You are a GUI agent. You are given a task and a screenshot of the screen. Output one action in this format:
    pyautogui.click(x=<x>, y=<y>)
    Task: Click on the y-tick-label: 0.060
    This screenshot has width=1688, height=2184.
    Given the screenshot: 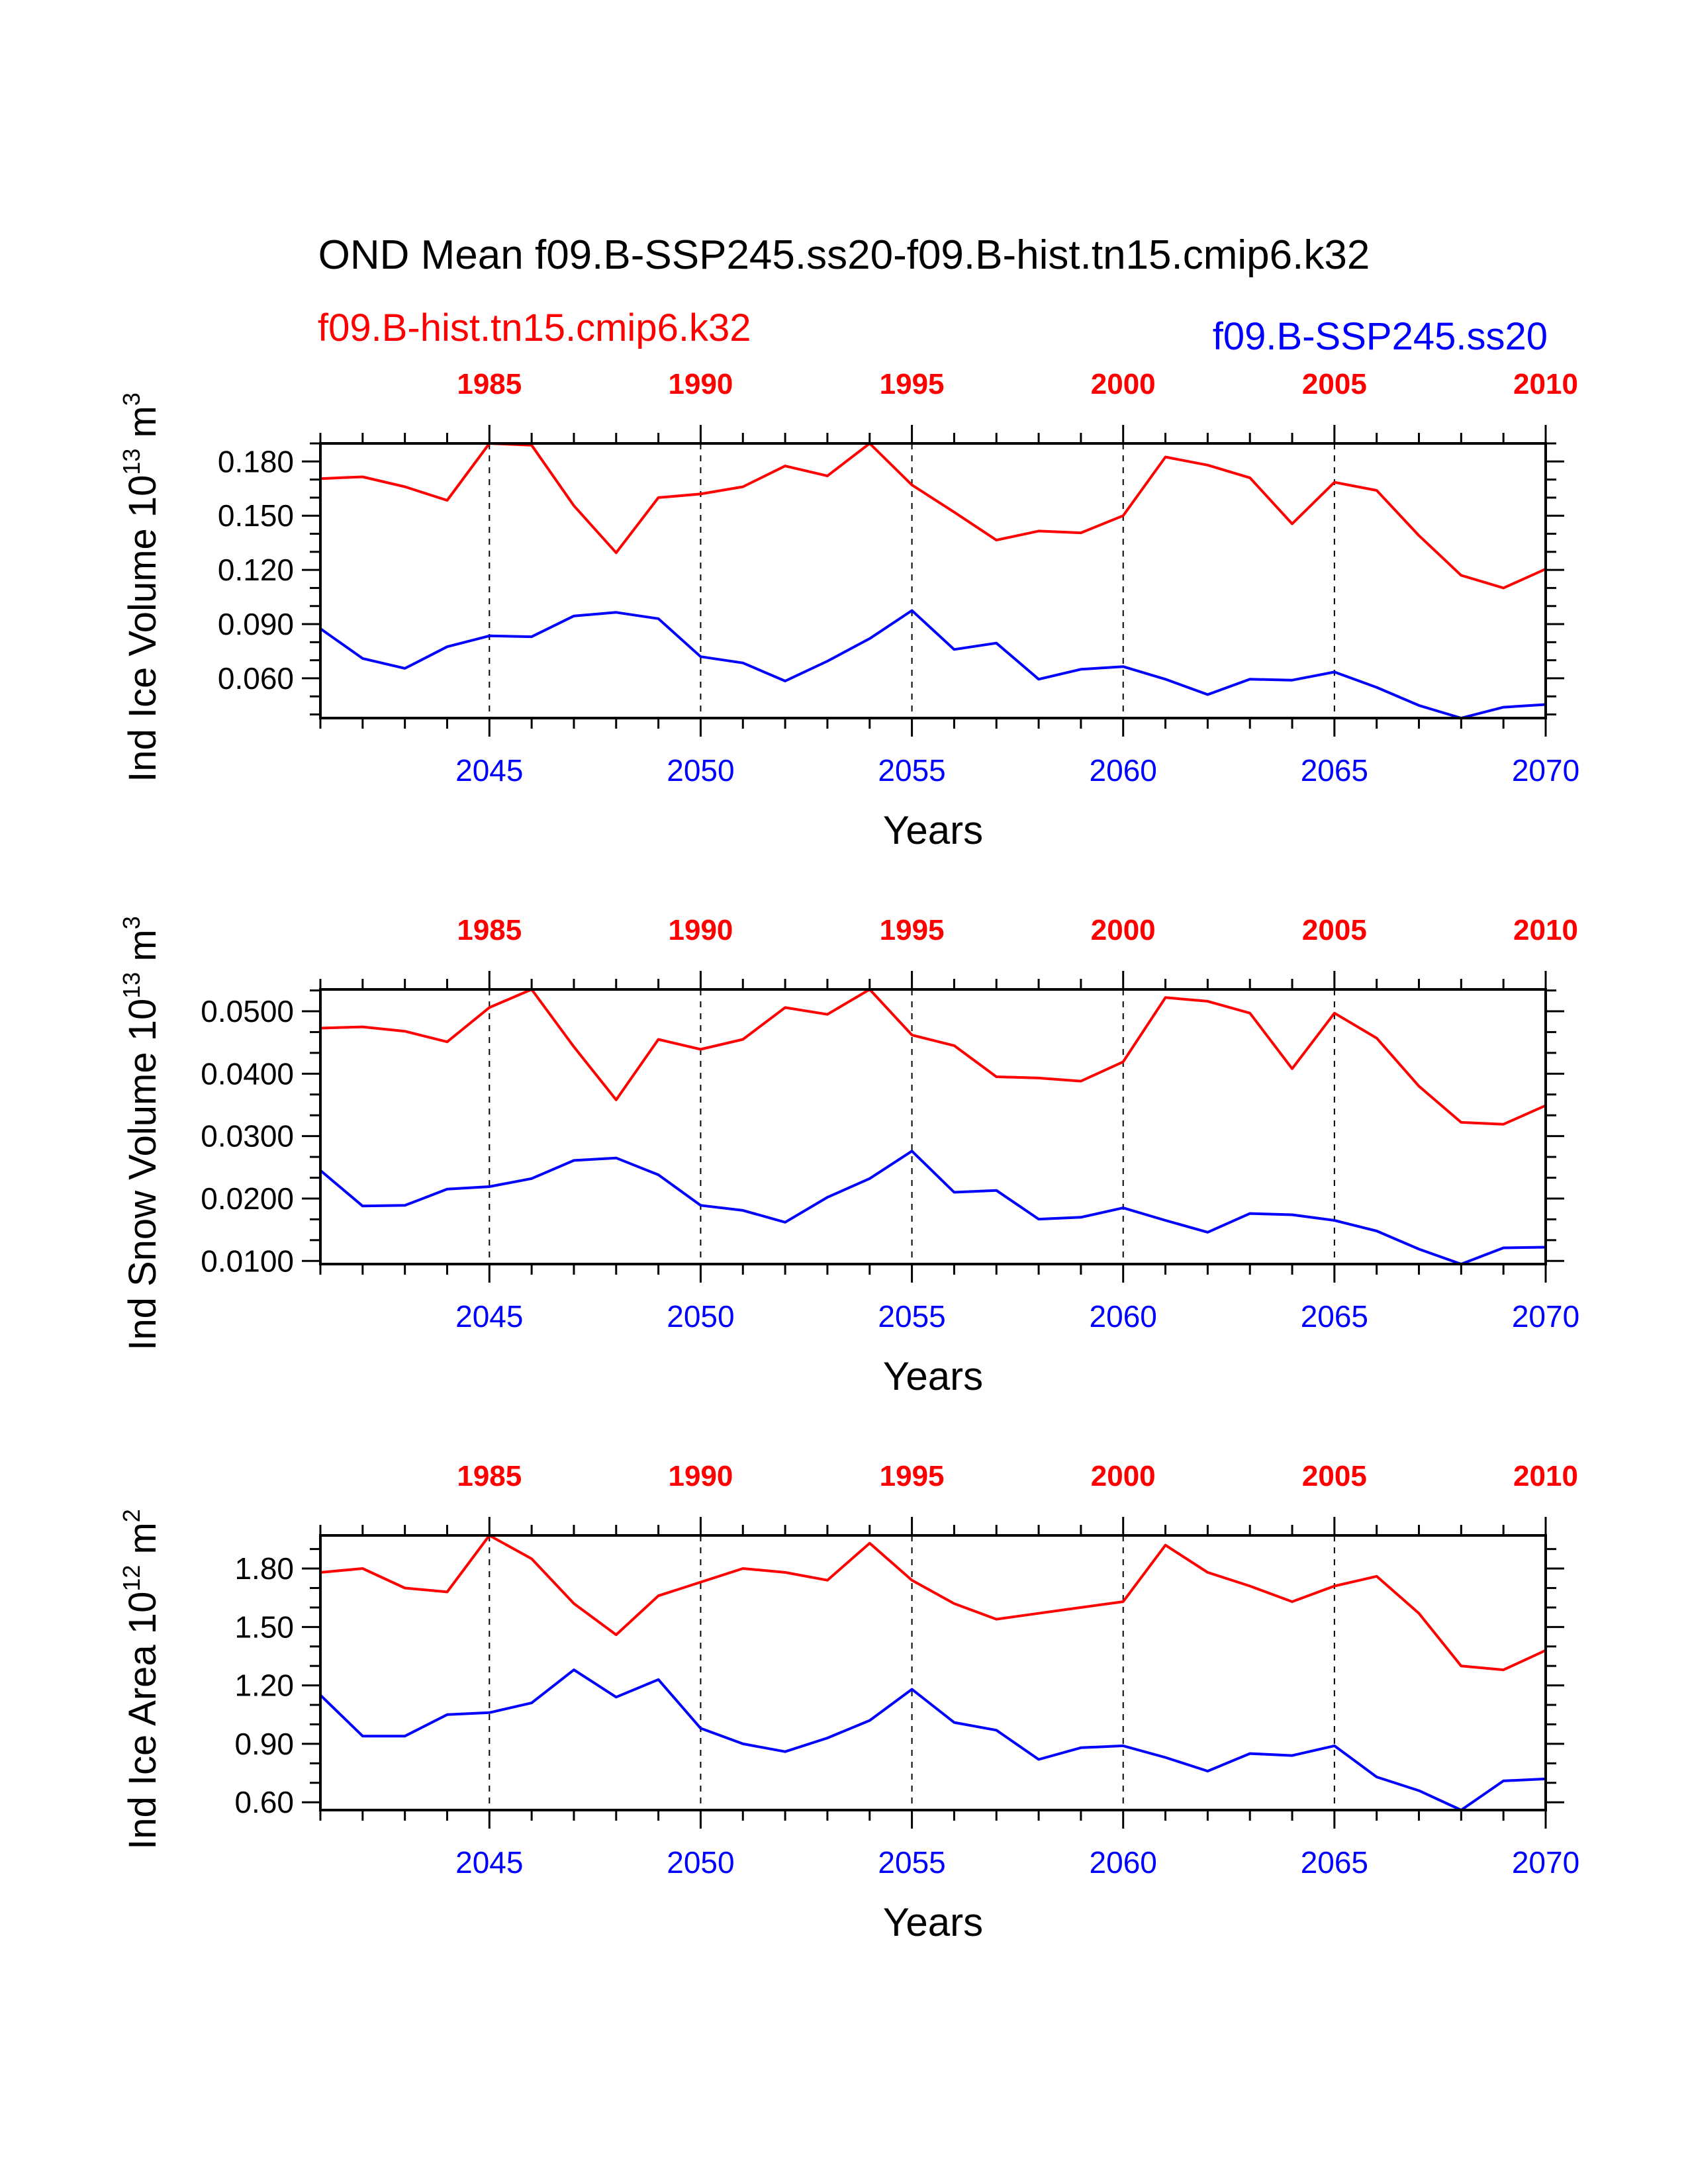 What is the action you would take?
    pyautogui.click(x=256, y=678)
    